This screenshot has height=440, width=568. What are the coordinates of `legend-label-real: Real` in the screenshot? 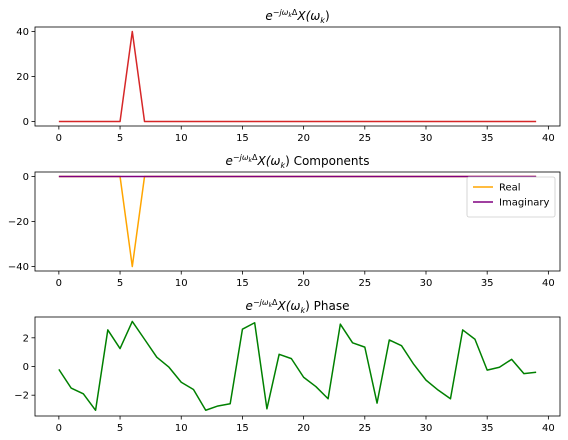 It's located at (510, 188).